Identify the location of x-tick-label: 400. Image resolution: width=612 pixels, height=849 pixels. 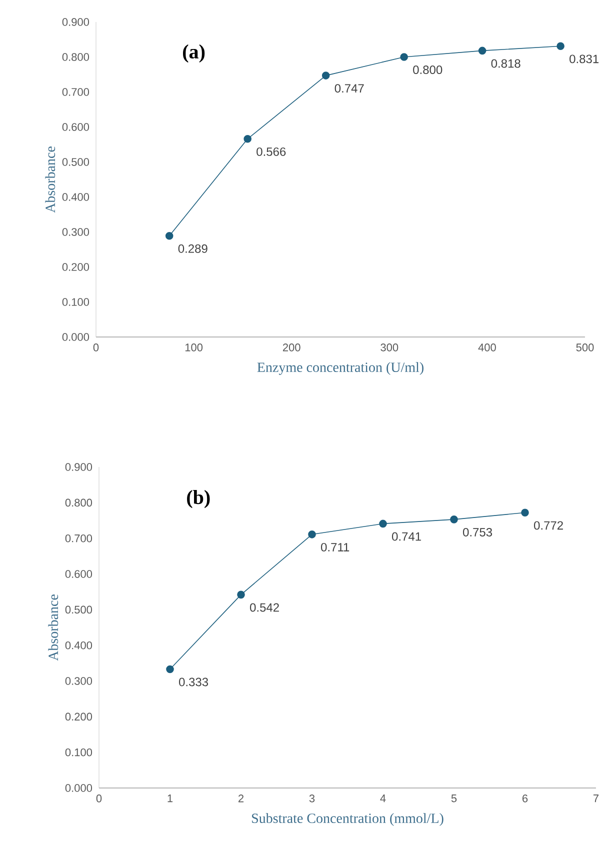
(487, 348).